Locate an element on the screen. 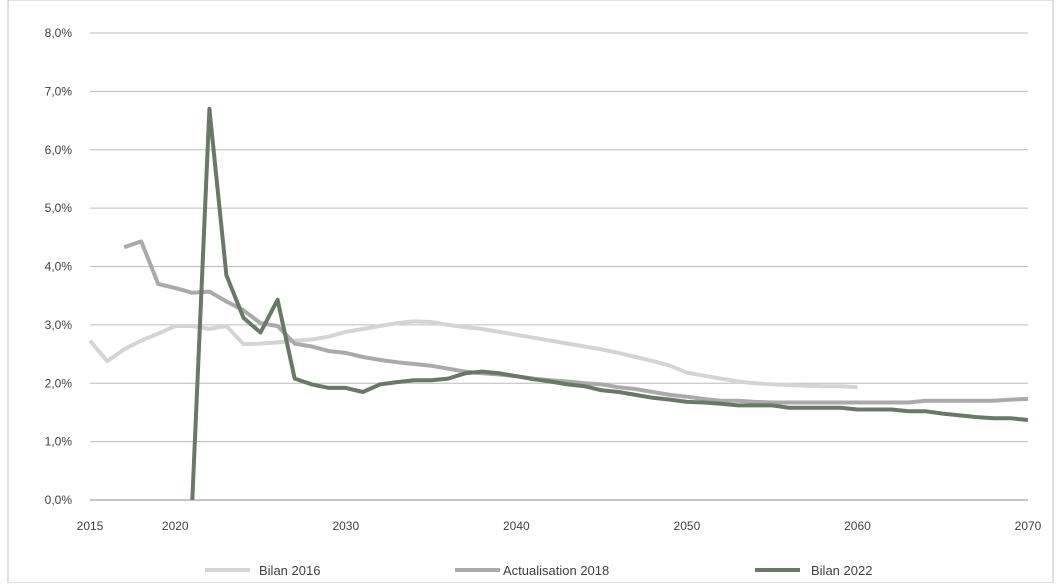  y-tick-label: 3,0% is located at coordinates (59, 325).